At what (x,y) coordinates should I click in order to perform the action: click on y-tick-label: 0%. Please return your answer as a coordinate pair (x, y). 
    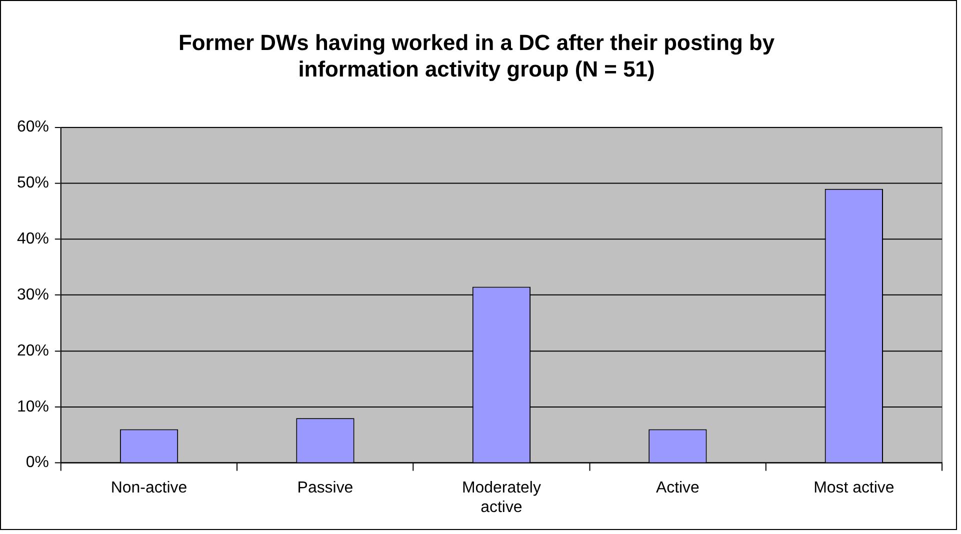
    Looking at the image, I should click on (37, 463).